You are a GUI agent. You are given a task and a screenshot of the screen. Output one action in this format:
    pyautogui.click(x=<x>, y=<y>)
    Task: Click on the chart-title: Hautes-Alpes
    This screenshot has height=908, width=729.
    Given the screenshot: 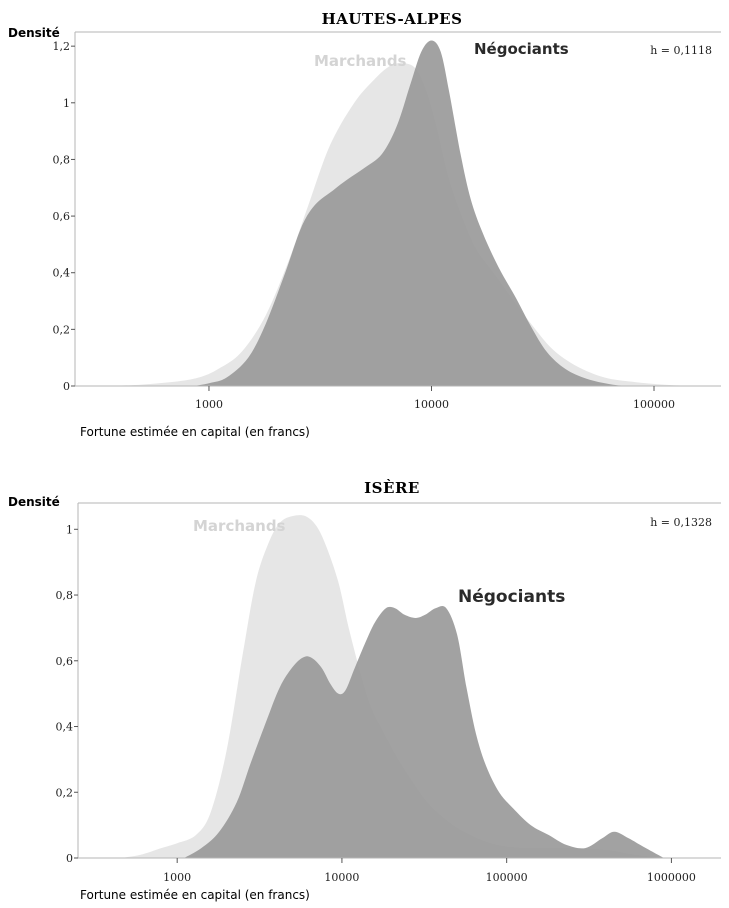 What is the action you would take?
    pyautogui.click(x=392, y=19)
    